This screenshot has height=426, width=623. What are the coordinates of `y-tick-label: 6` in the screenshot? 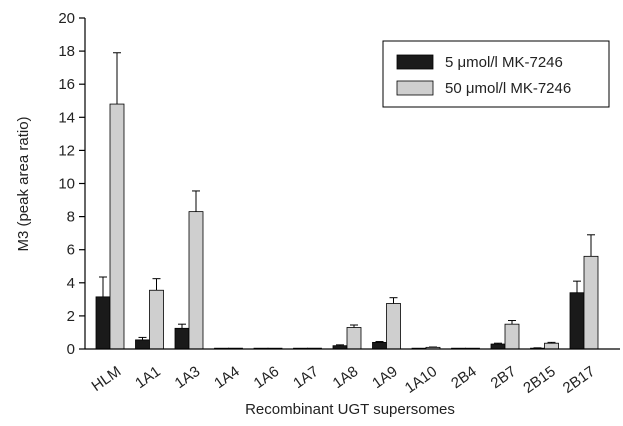 It's located at (71, 250).